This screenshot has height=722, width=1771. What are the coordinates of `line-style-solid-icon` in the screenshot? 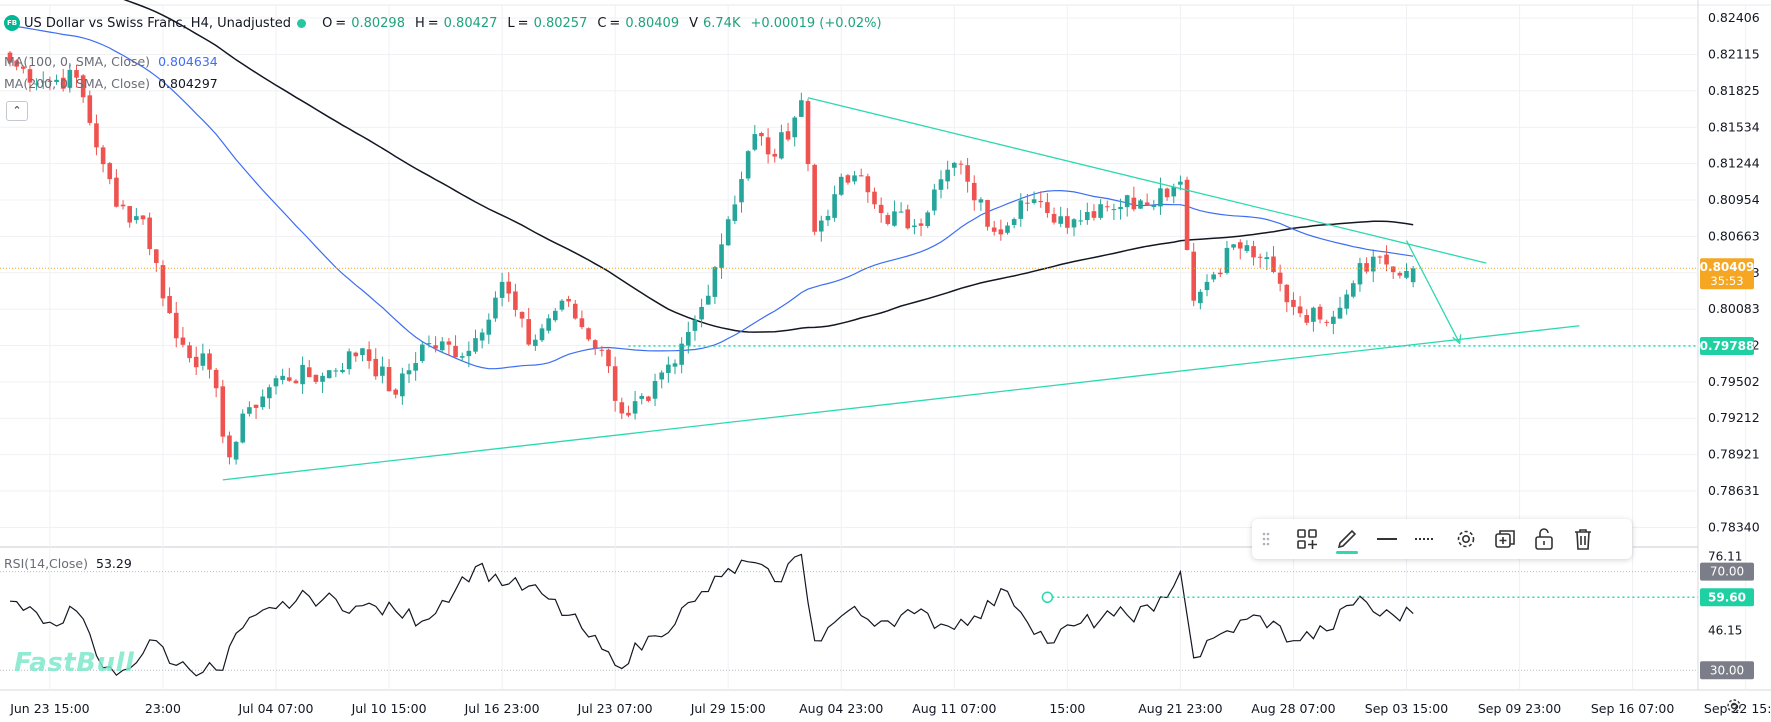 It's located at (1387, 539).